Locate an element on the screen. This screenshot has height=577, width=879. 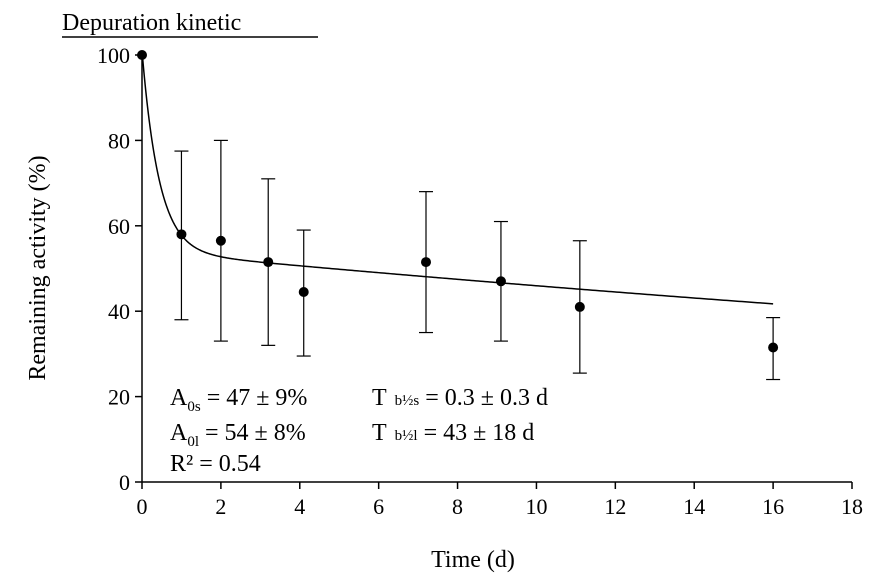
x-tick-label: 4 is located at coordinates (299, 506).